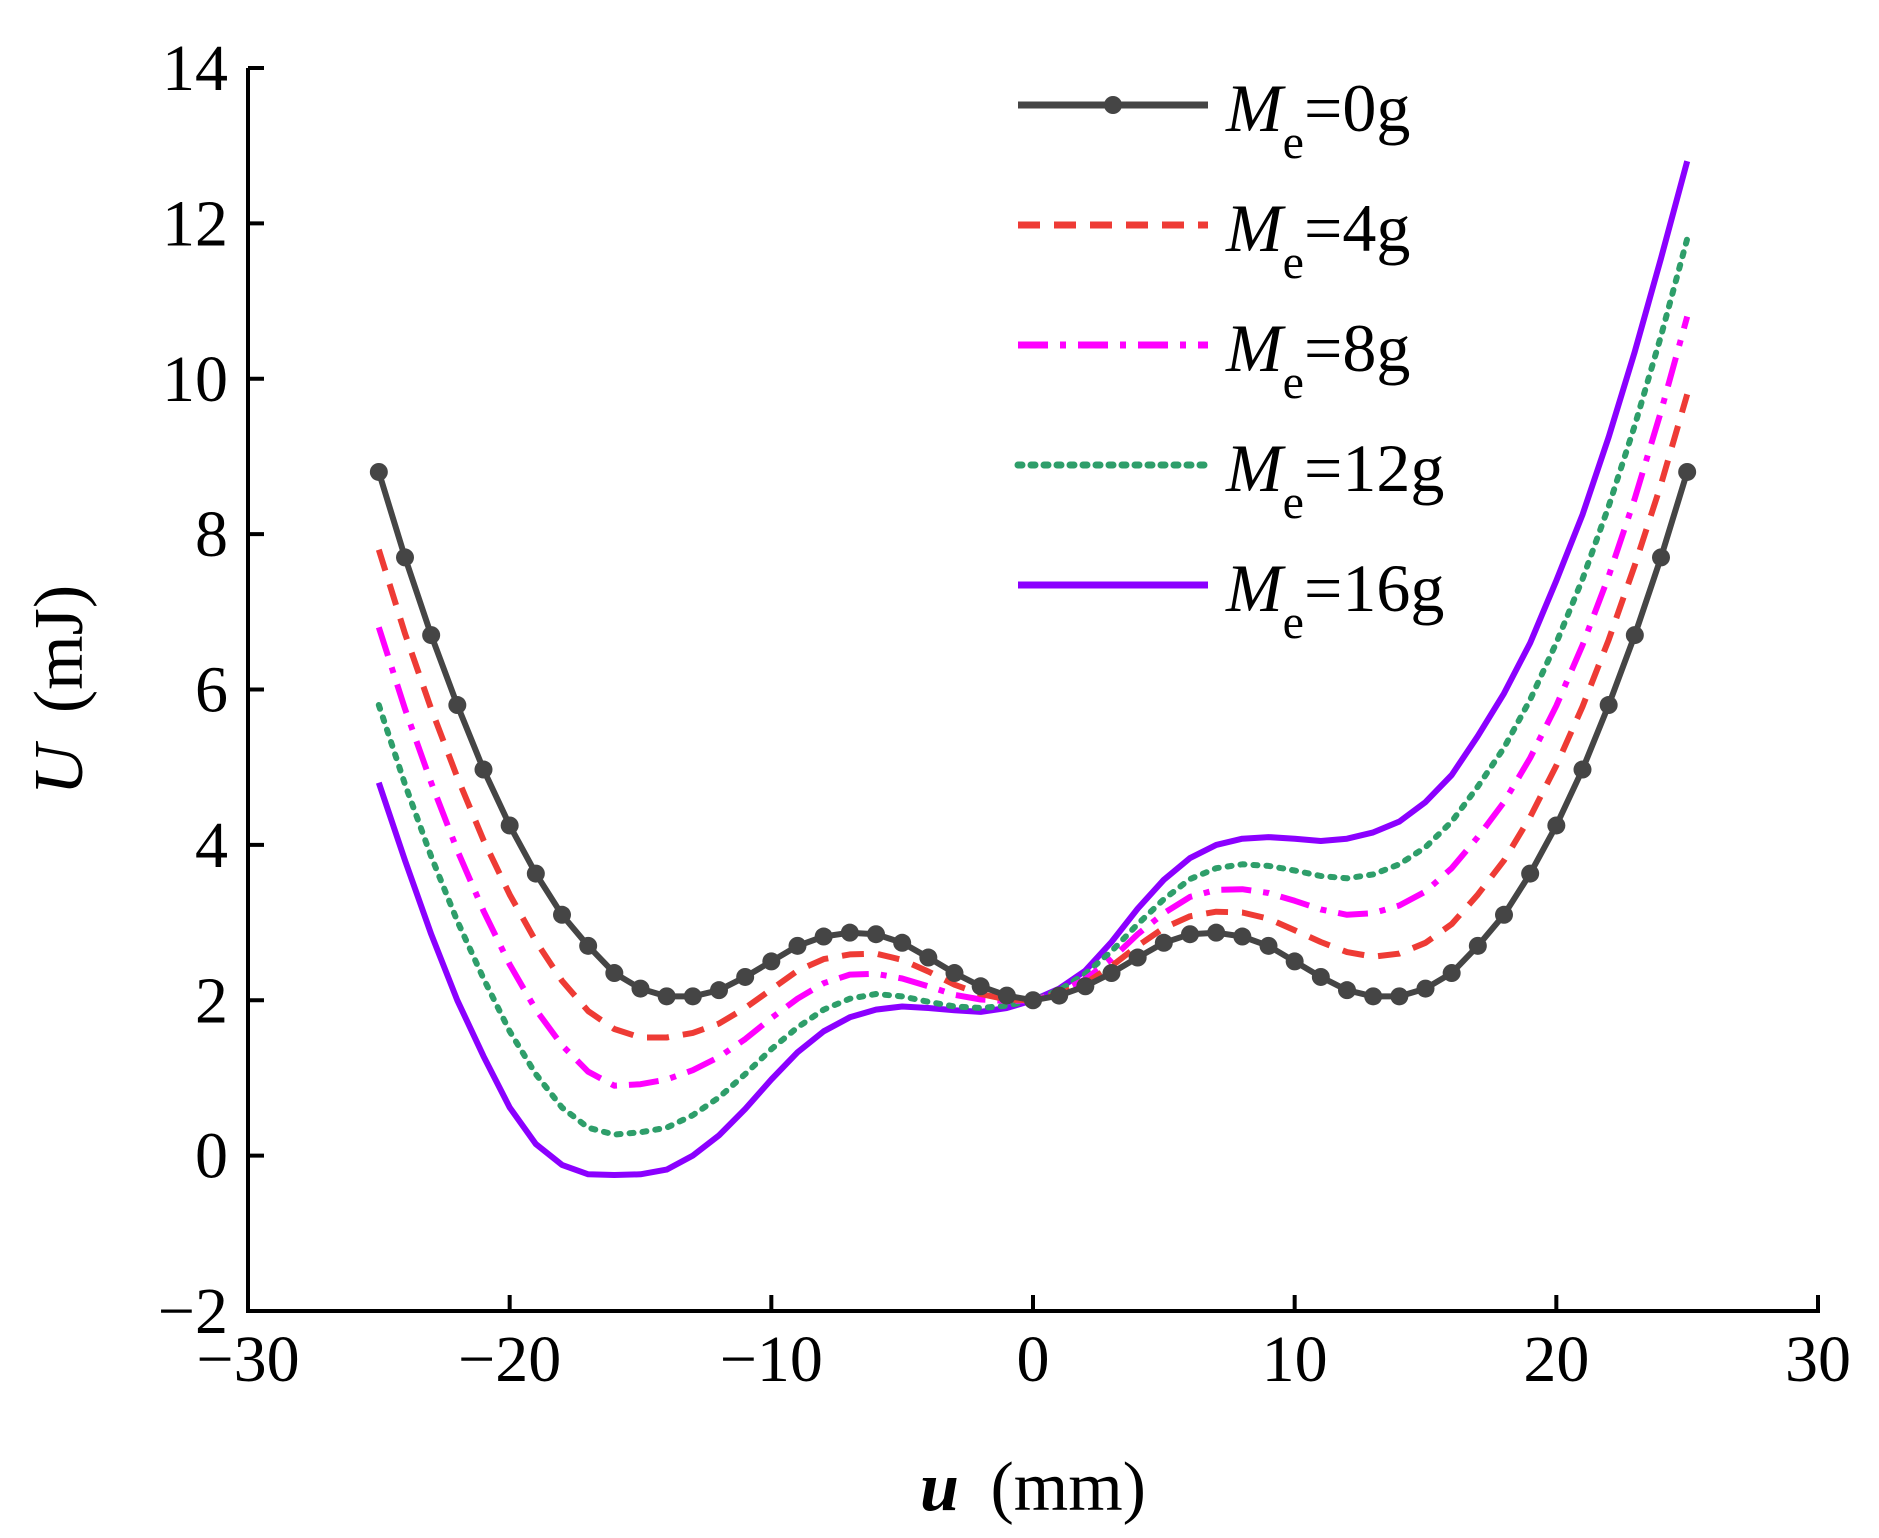 This screenshot has width=1879, height=1538. Describe the element at coordinates (1556, 1359) in the screenshot. I see `x-tick-label: 20` at that location.